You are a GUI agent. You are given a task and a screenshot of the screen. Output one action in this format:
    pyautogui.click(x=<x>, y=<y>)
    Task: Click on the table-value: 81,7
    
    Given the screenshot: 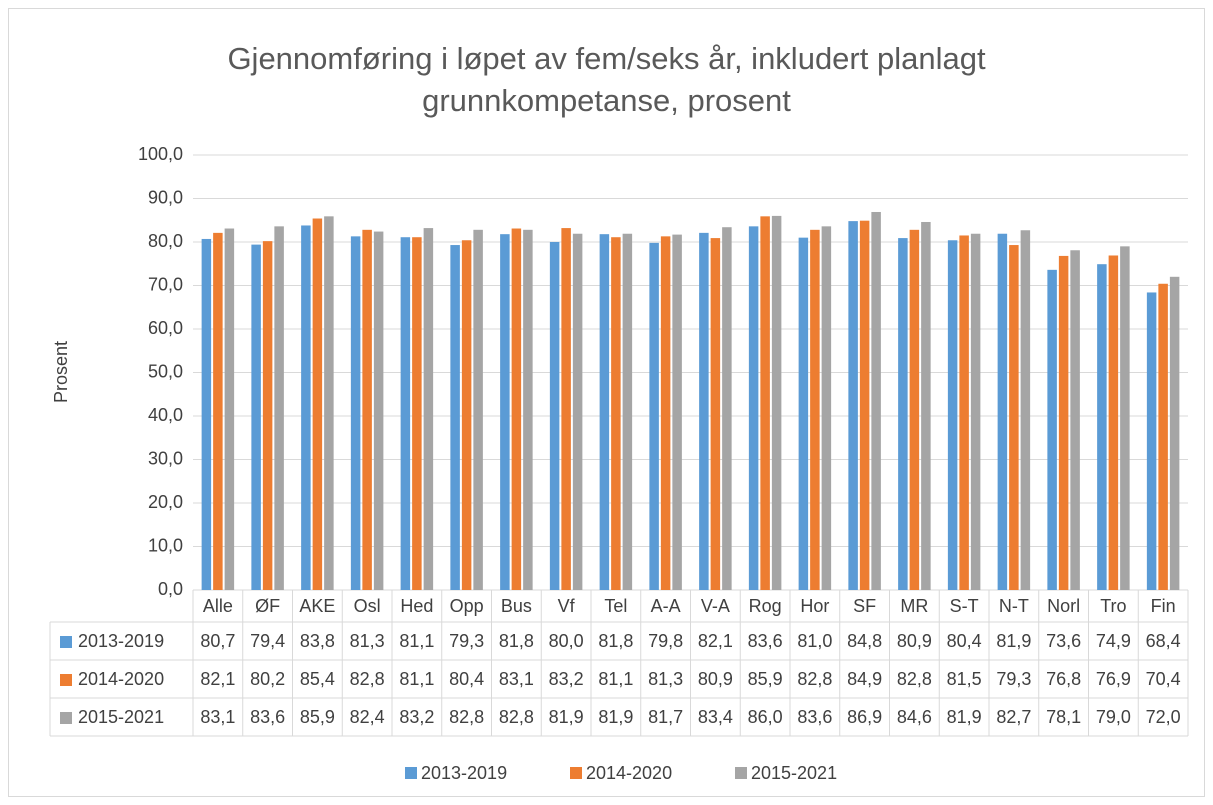 What is the action you would take?
    pyautogui.click(x=665, y=717)
    